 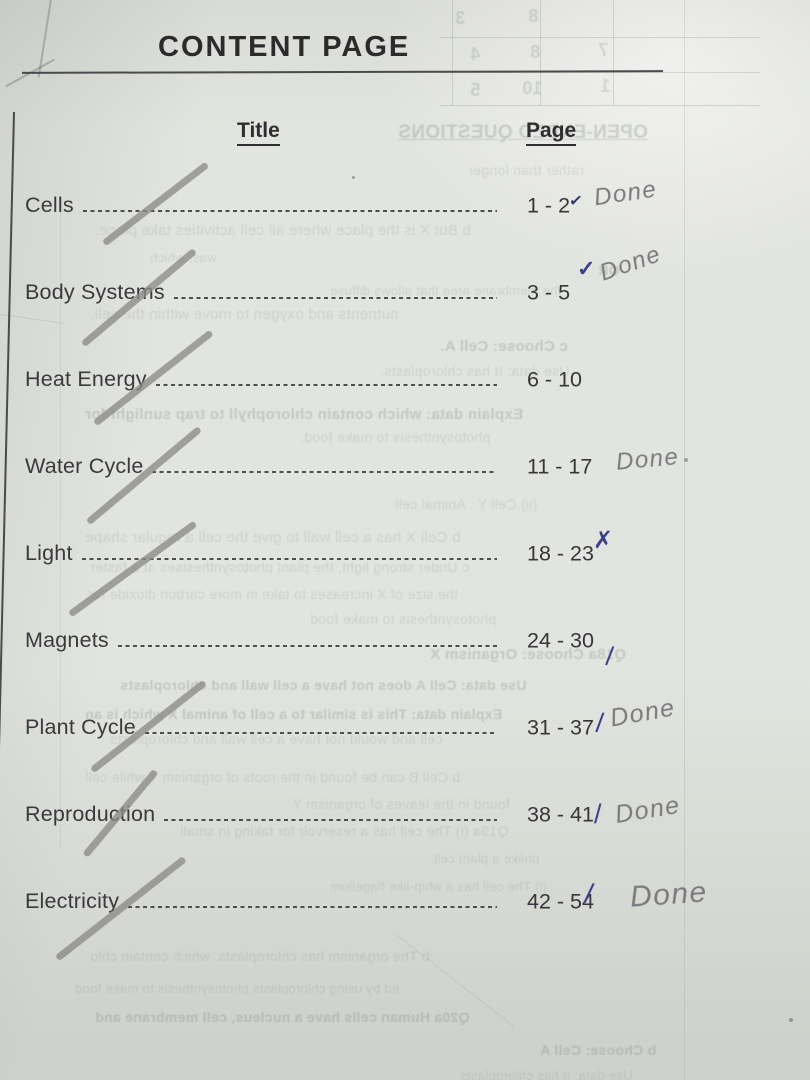 What do you see at coordinates (49, 205) in the screenshot?
I see `toc-item-title: Cells` at bounding box center [49, 205].